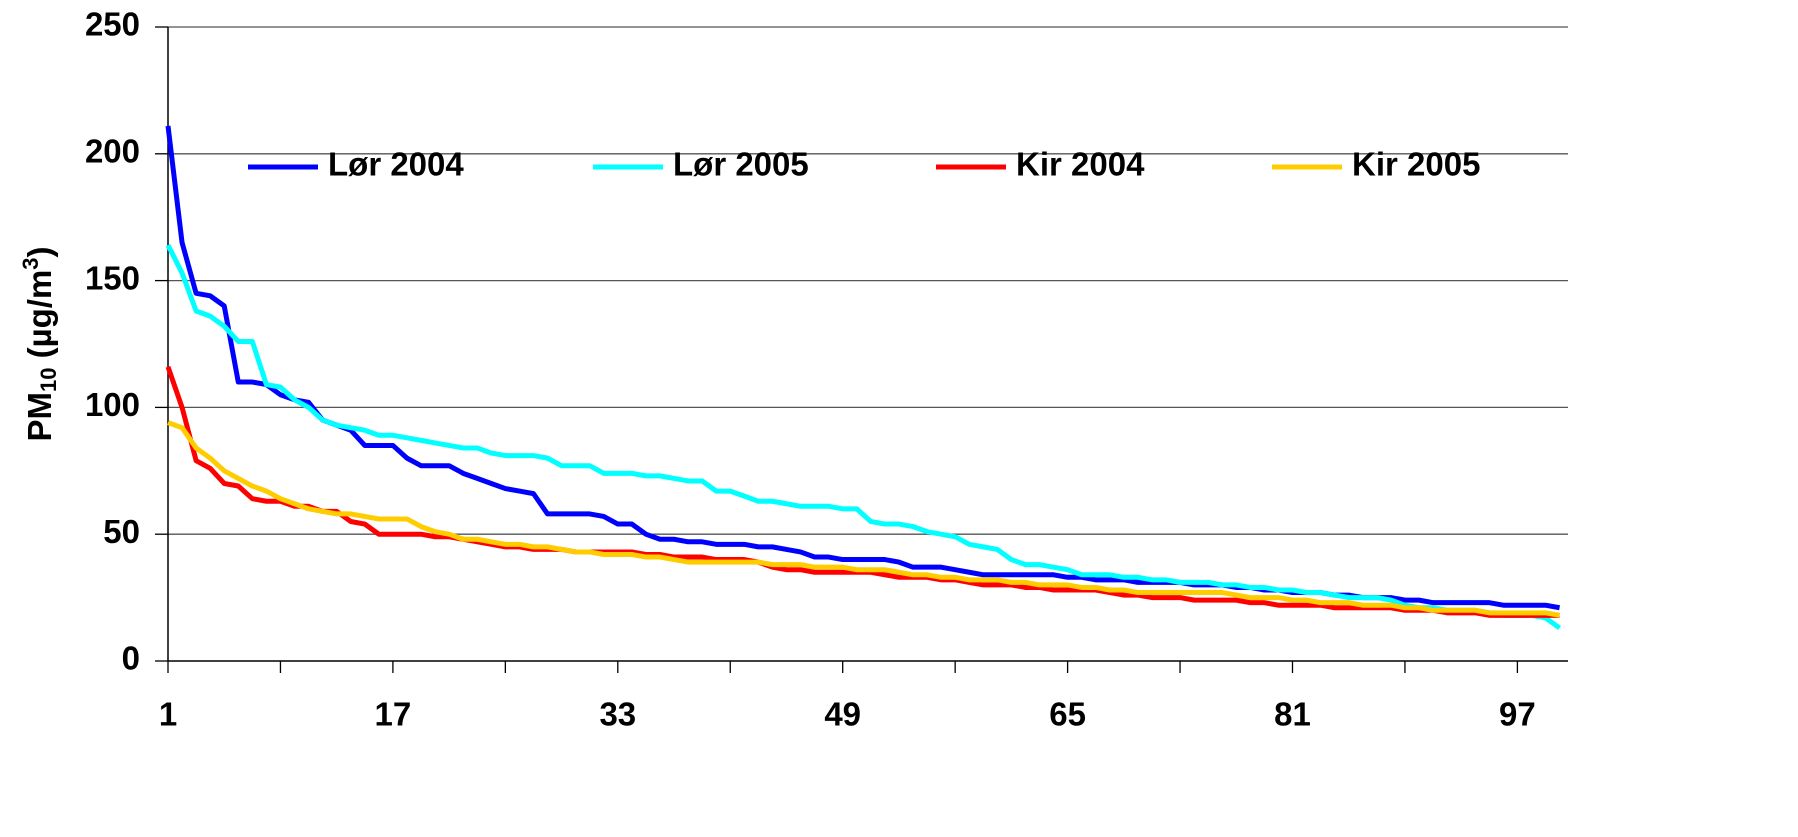 This screenshot has width=1798, height=837. Describe the element at coordinates (121, 531) in the screenshot. I see `y-tick-label: 50` at that location.